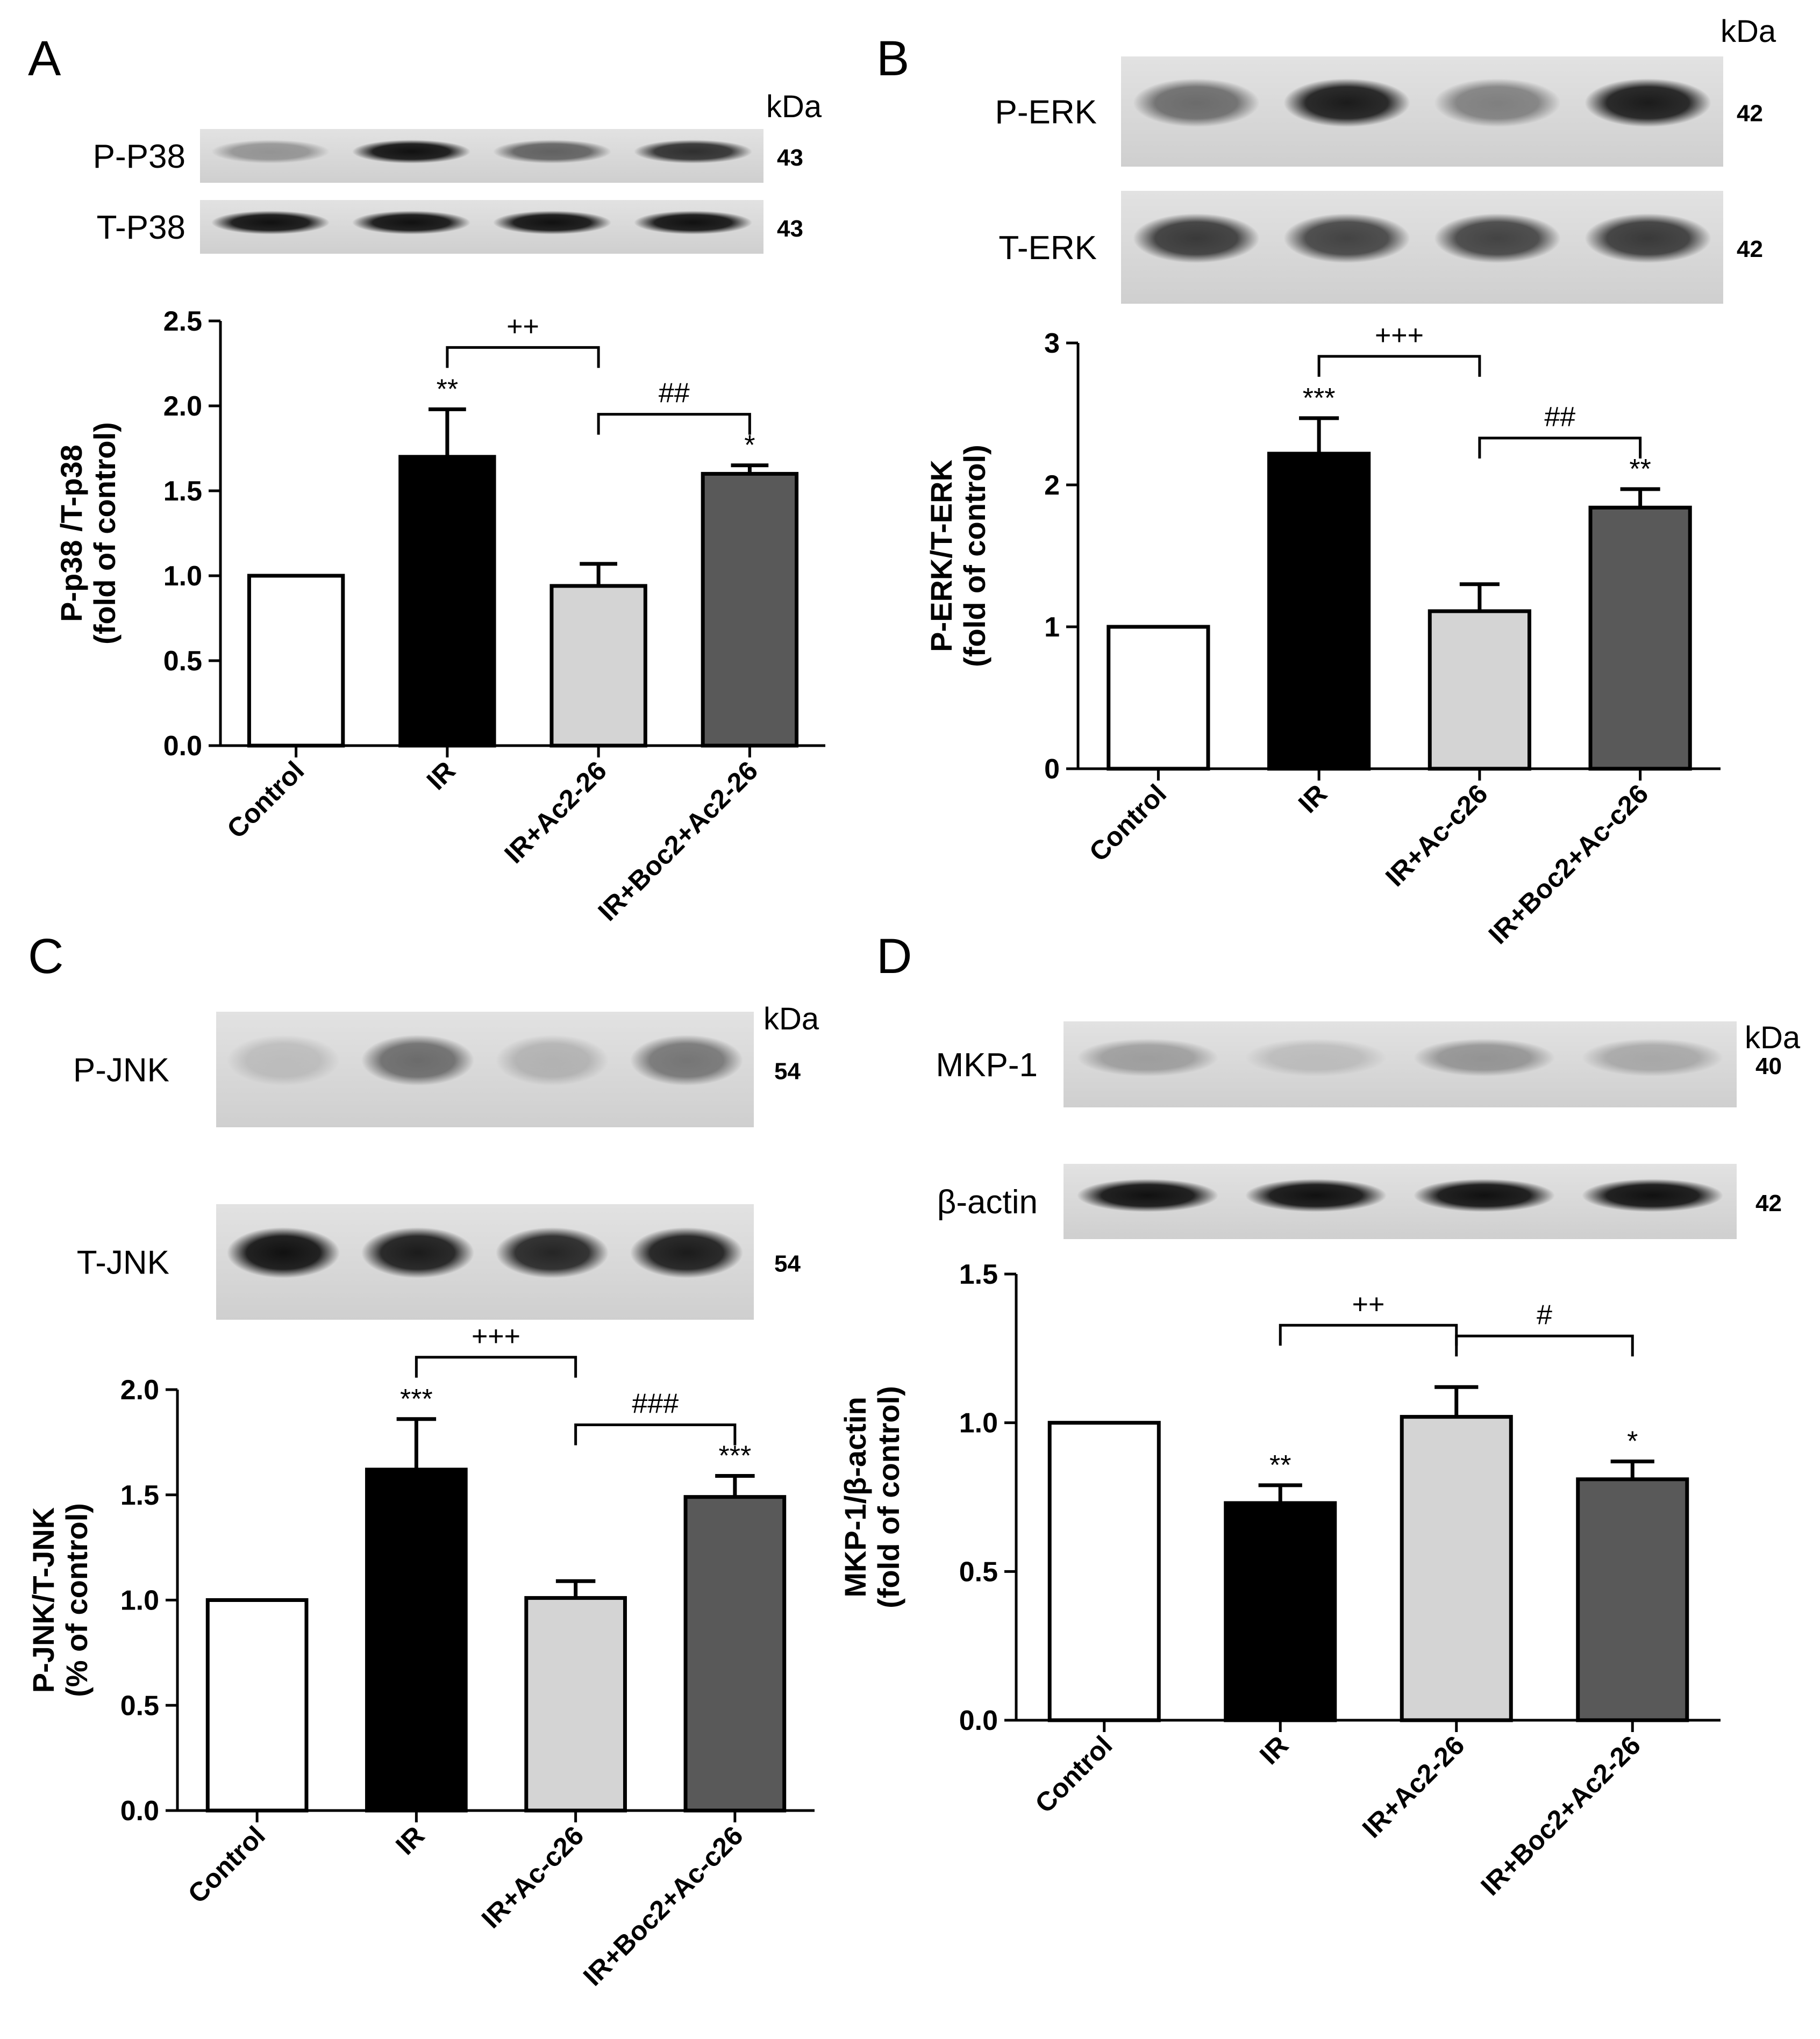  Describe the element at coordinates (1768, 1066) in the screenshot. I see `blot-kda: 40` at that location.